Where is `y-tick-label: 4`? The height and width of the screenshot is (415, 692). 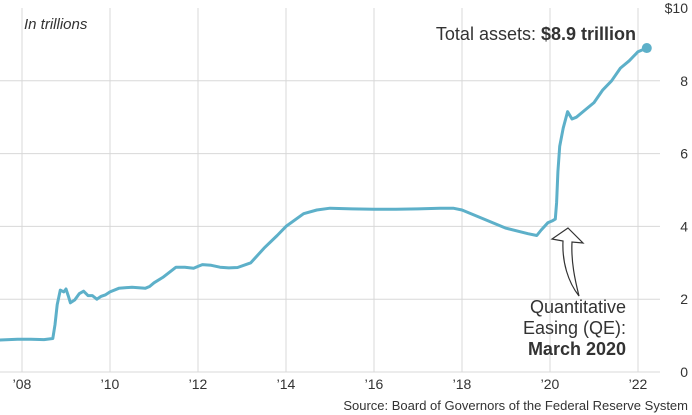
y-tick-label: 4 is located at coordinates (684, 226).